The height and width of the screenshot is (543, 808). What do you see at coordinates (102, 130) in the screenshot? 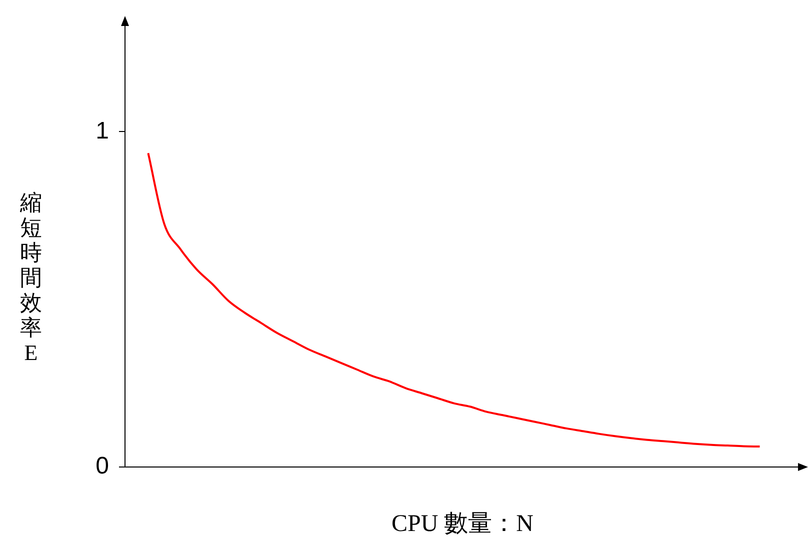
I see `y-tick-label: 1` at bounding box center [102, 130].